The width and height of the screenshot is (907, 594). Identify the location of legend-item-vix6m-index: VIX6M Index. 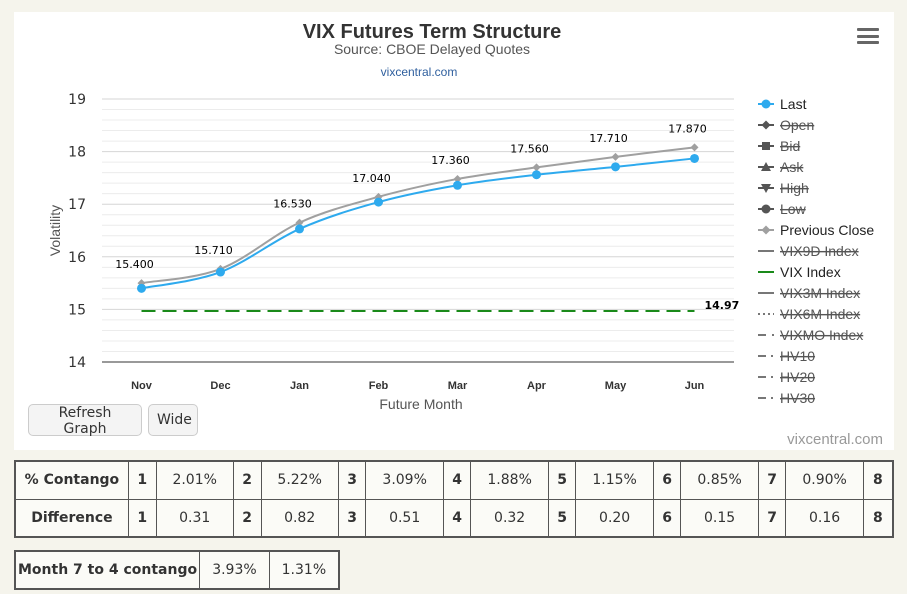
(809, 314).